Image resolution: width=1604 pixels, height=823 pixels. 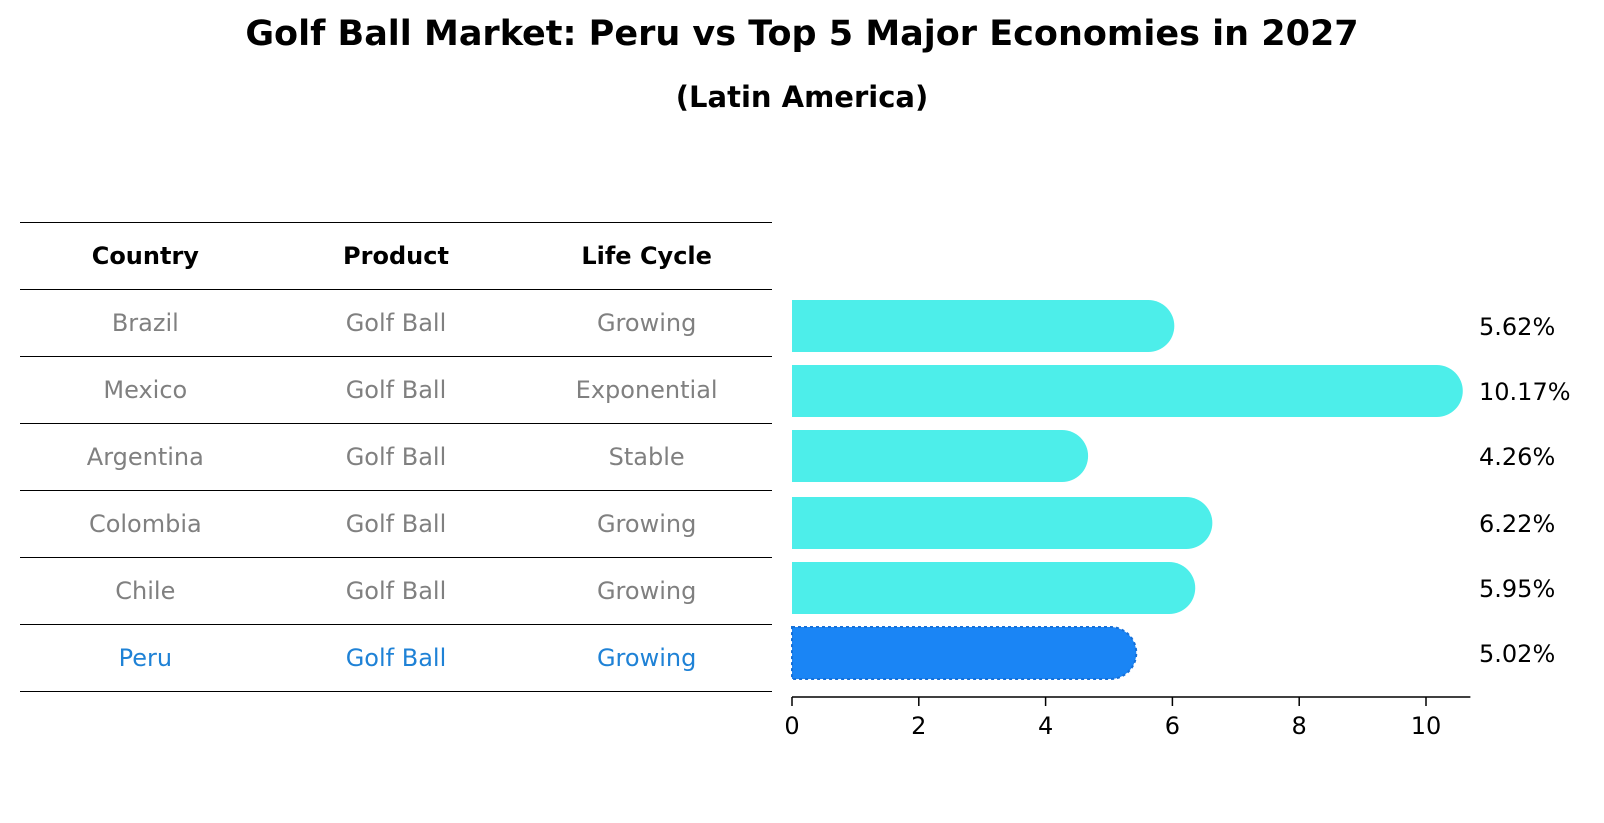 What do you see at coordinates (994, 588) in the screenshot?
I see `bar-chile` at bounding box center [994, 588].